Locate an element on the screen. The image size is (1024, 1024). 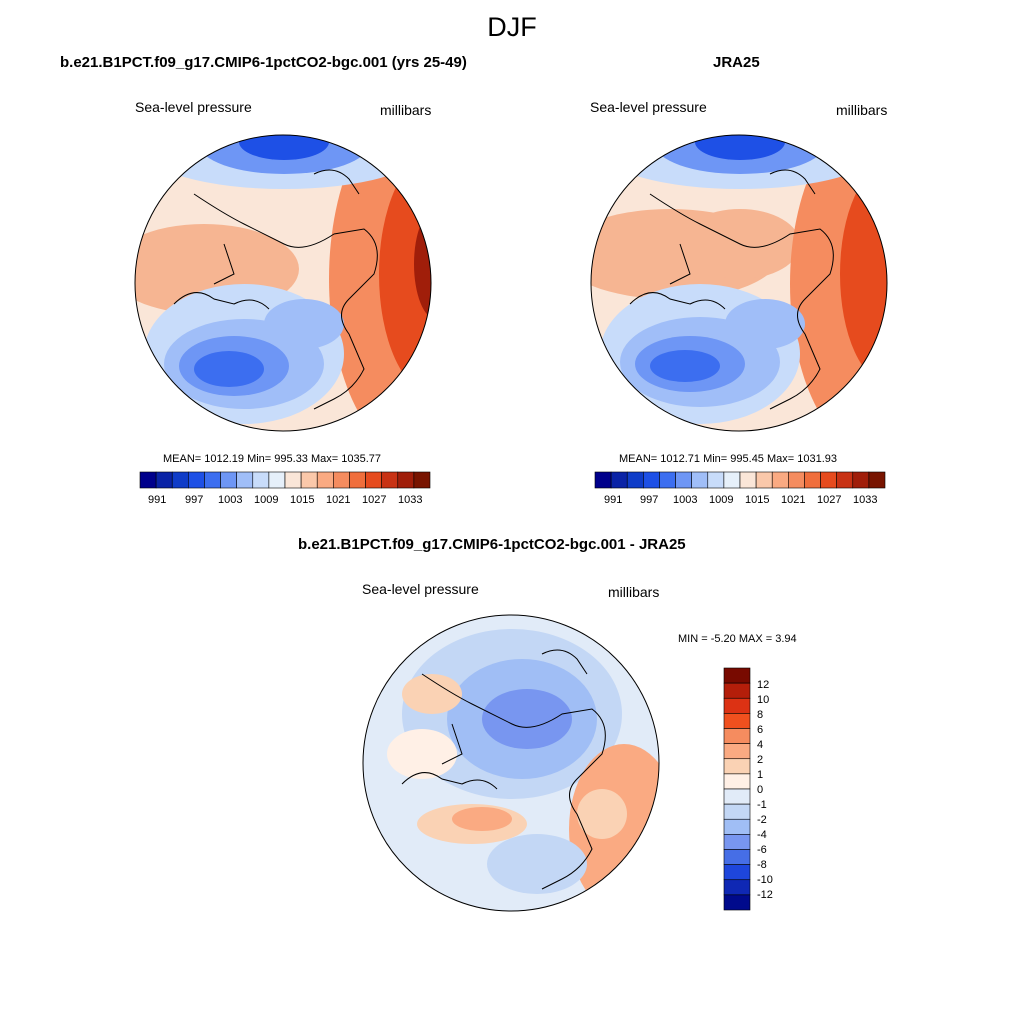
panel-2-units: millibars is located at coordinates (862, 110).